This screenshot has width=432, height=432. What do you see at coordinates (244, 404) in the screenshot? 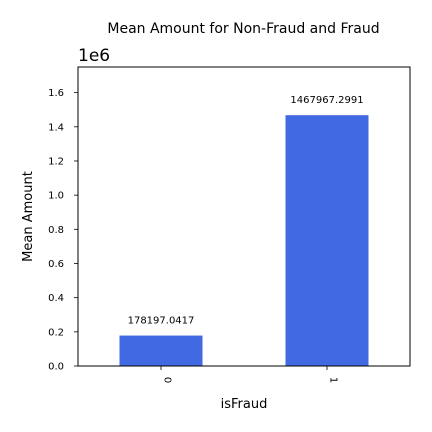
I see `x-axis-label: isFraud` at bounding box center [244, 404].